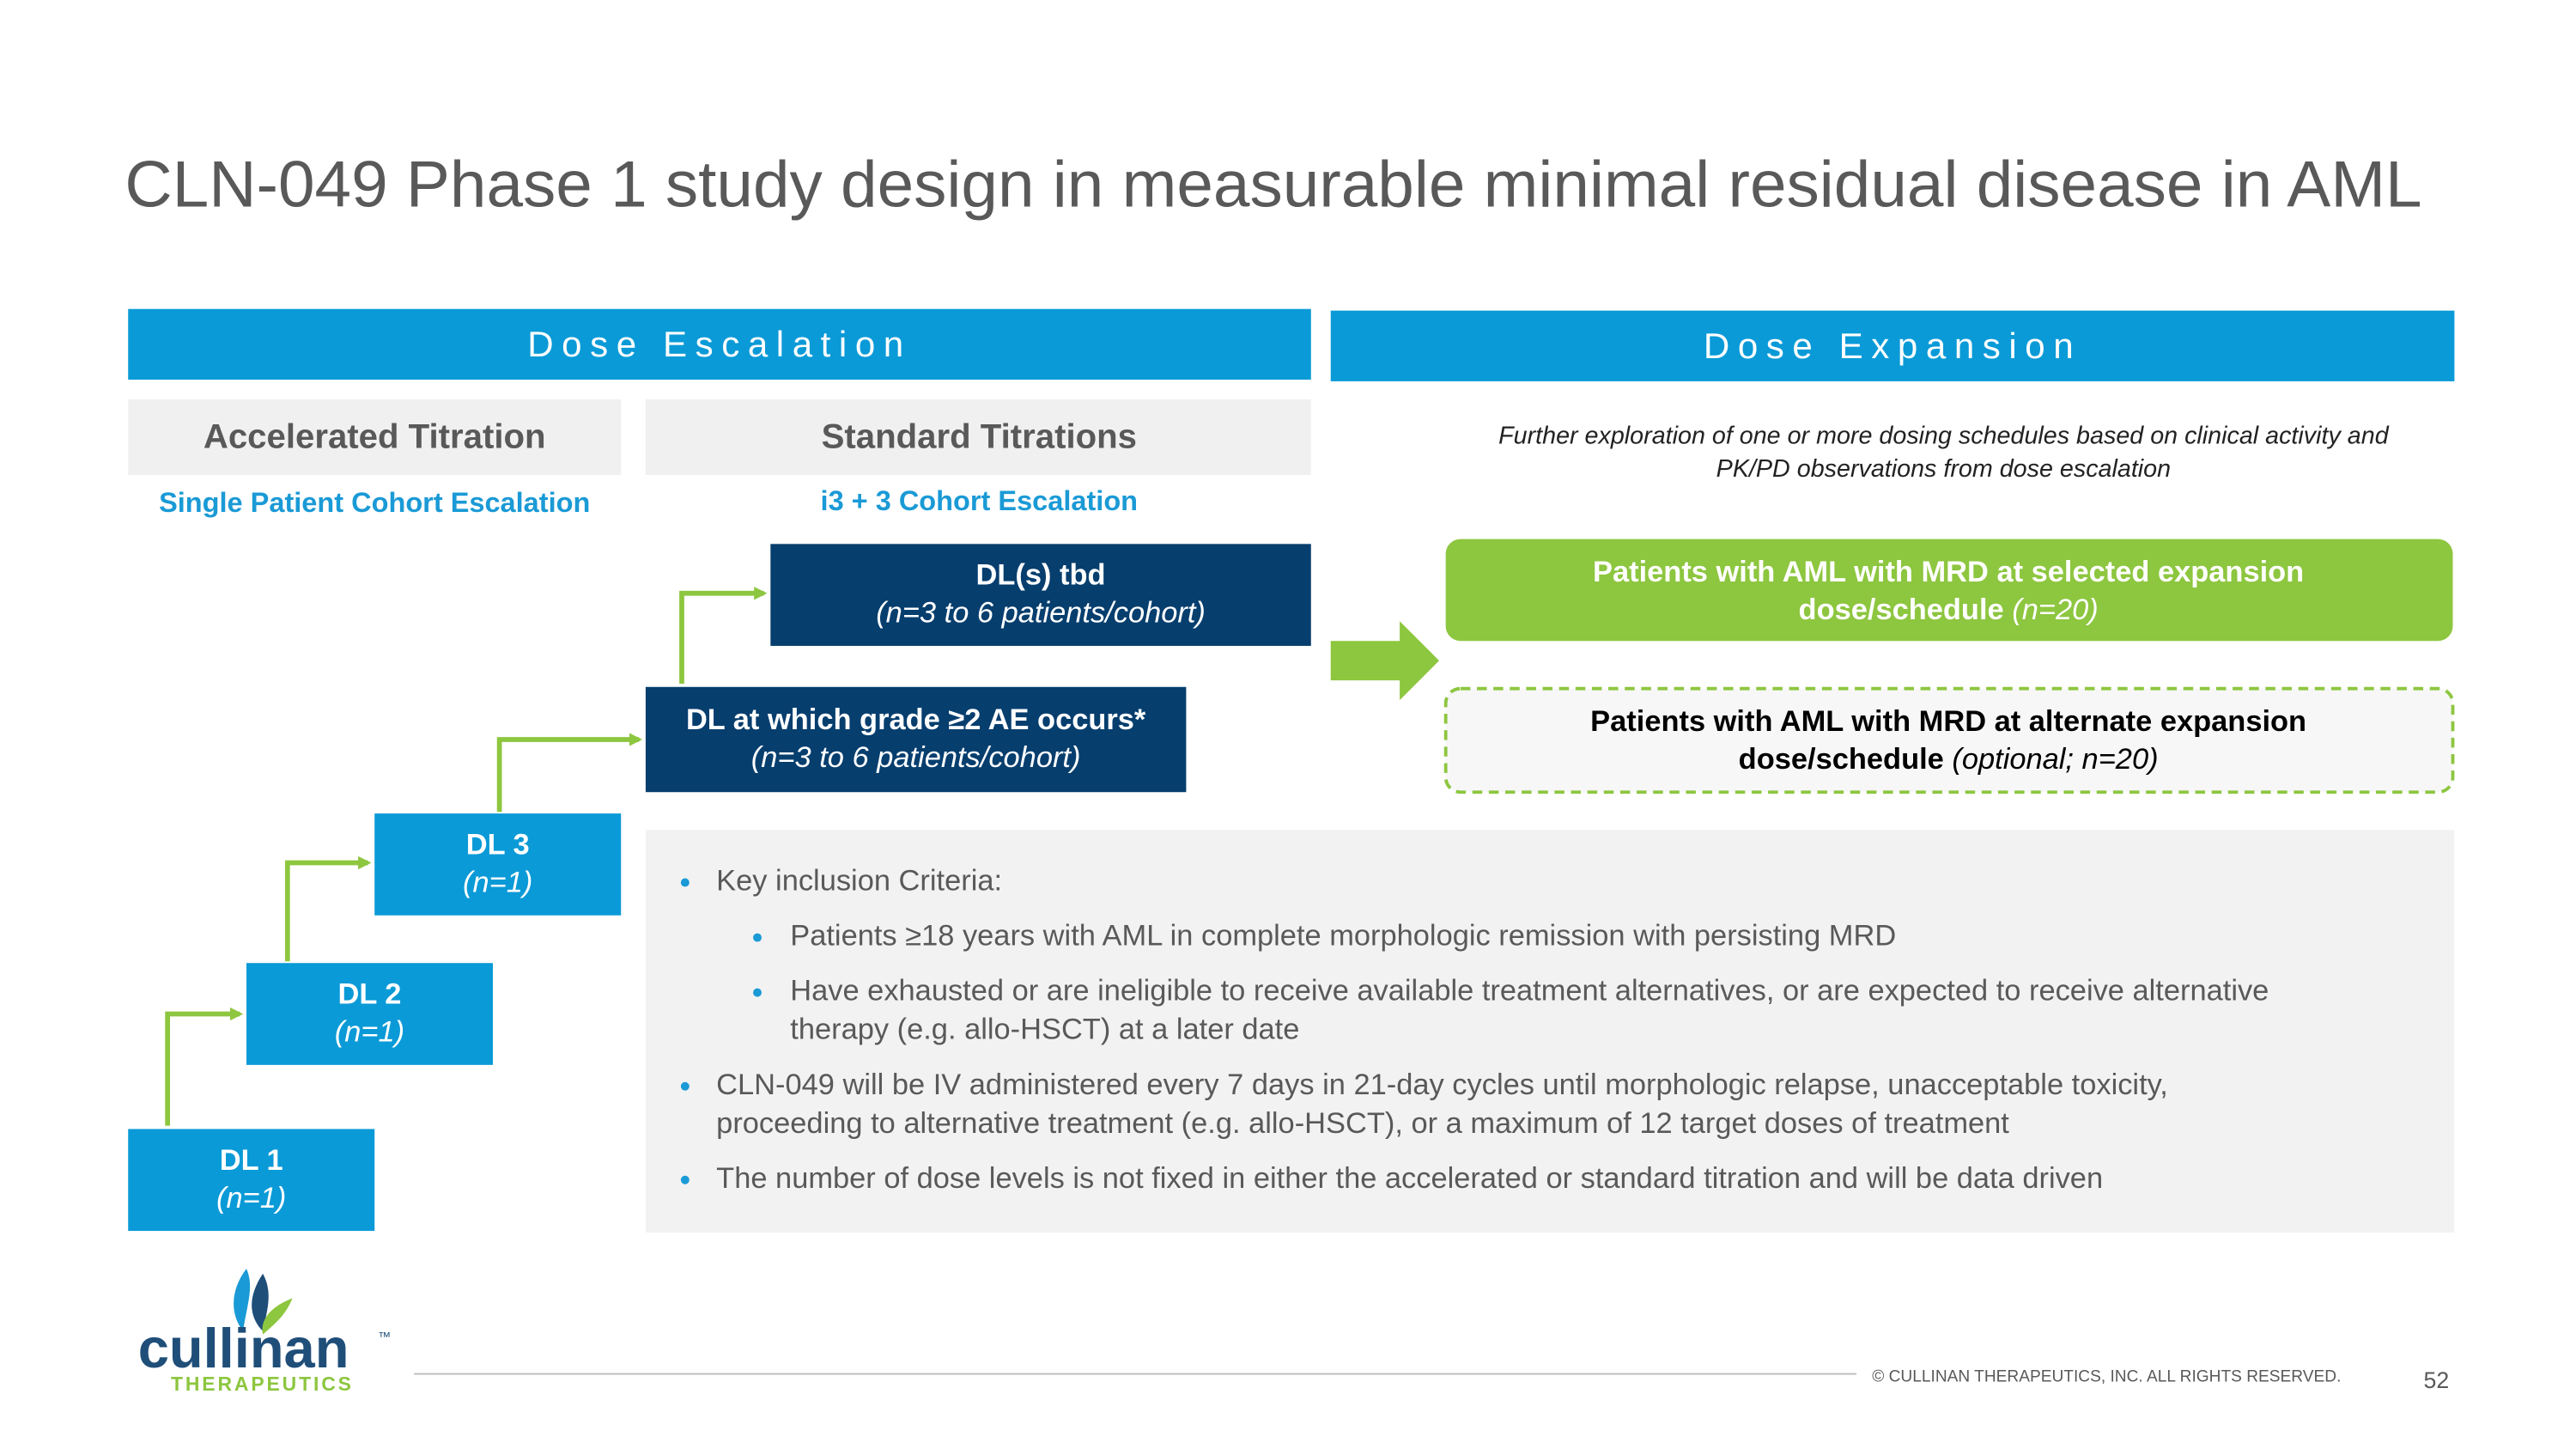 This screenshot has width=2576, height=1449. I want to click on accelerated-subtitle: Single Patient Cohort Escalation, so click(375, 502).